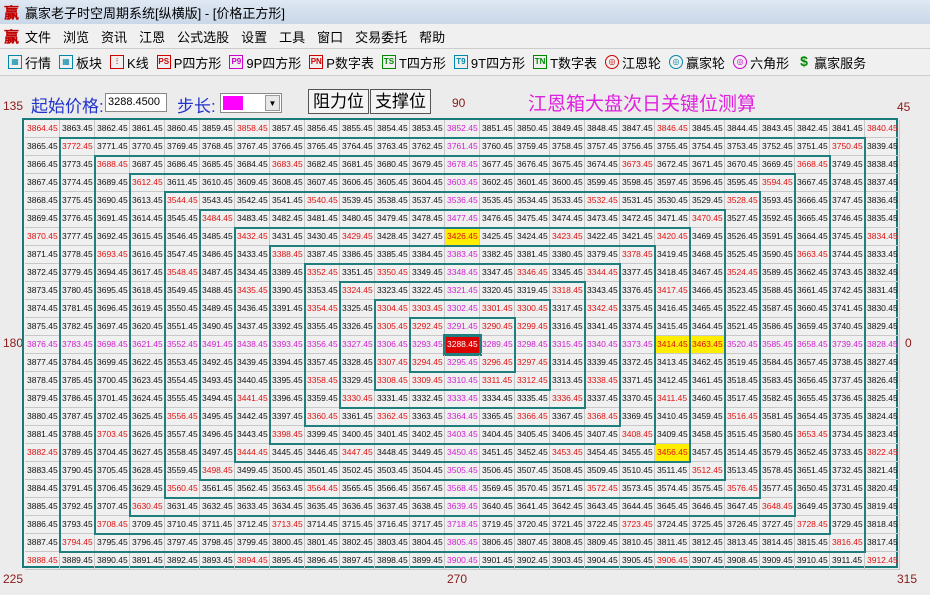 The height and width of the screenshot is (595, 930). I want to click on price-cell: 3477.45, so click(462, 219).